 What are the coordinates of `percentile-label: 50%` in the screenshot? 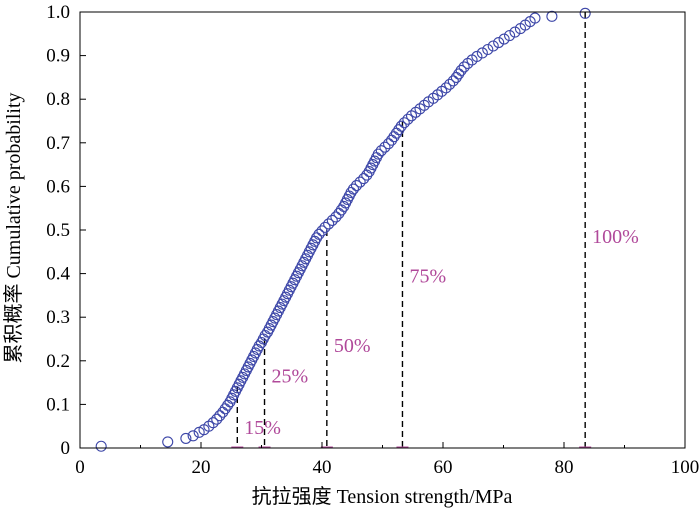 It's located at (352, 346).